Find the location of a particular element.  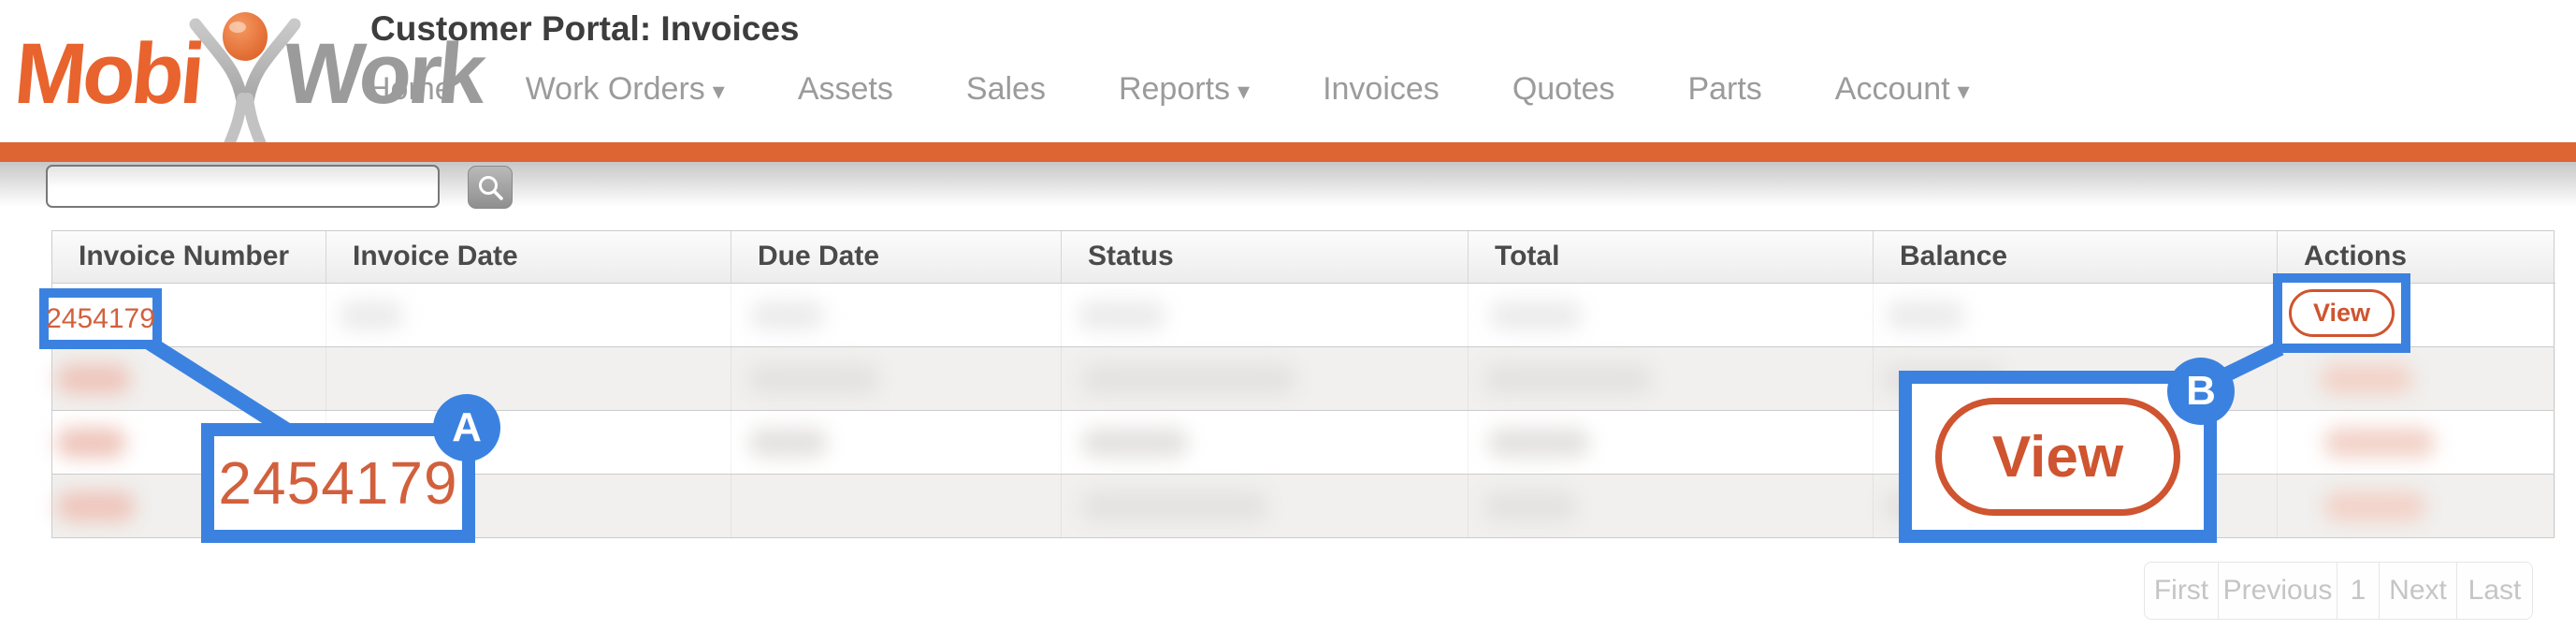

annotation-a-zoomed-invoice-number: 2454179 is located at coordinates (338, 483).